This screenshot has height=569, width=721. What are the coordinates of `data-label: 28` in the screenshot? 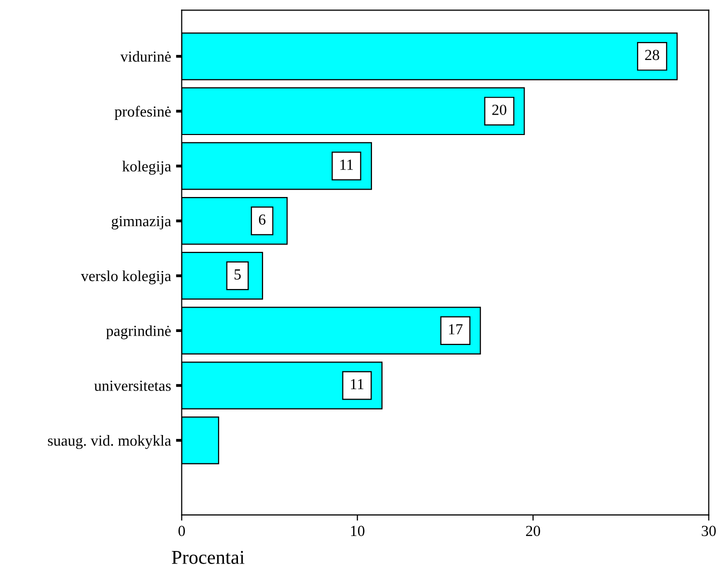 It's located at (652, 55).